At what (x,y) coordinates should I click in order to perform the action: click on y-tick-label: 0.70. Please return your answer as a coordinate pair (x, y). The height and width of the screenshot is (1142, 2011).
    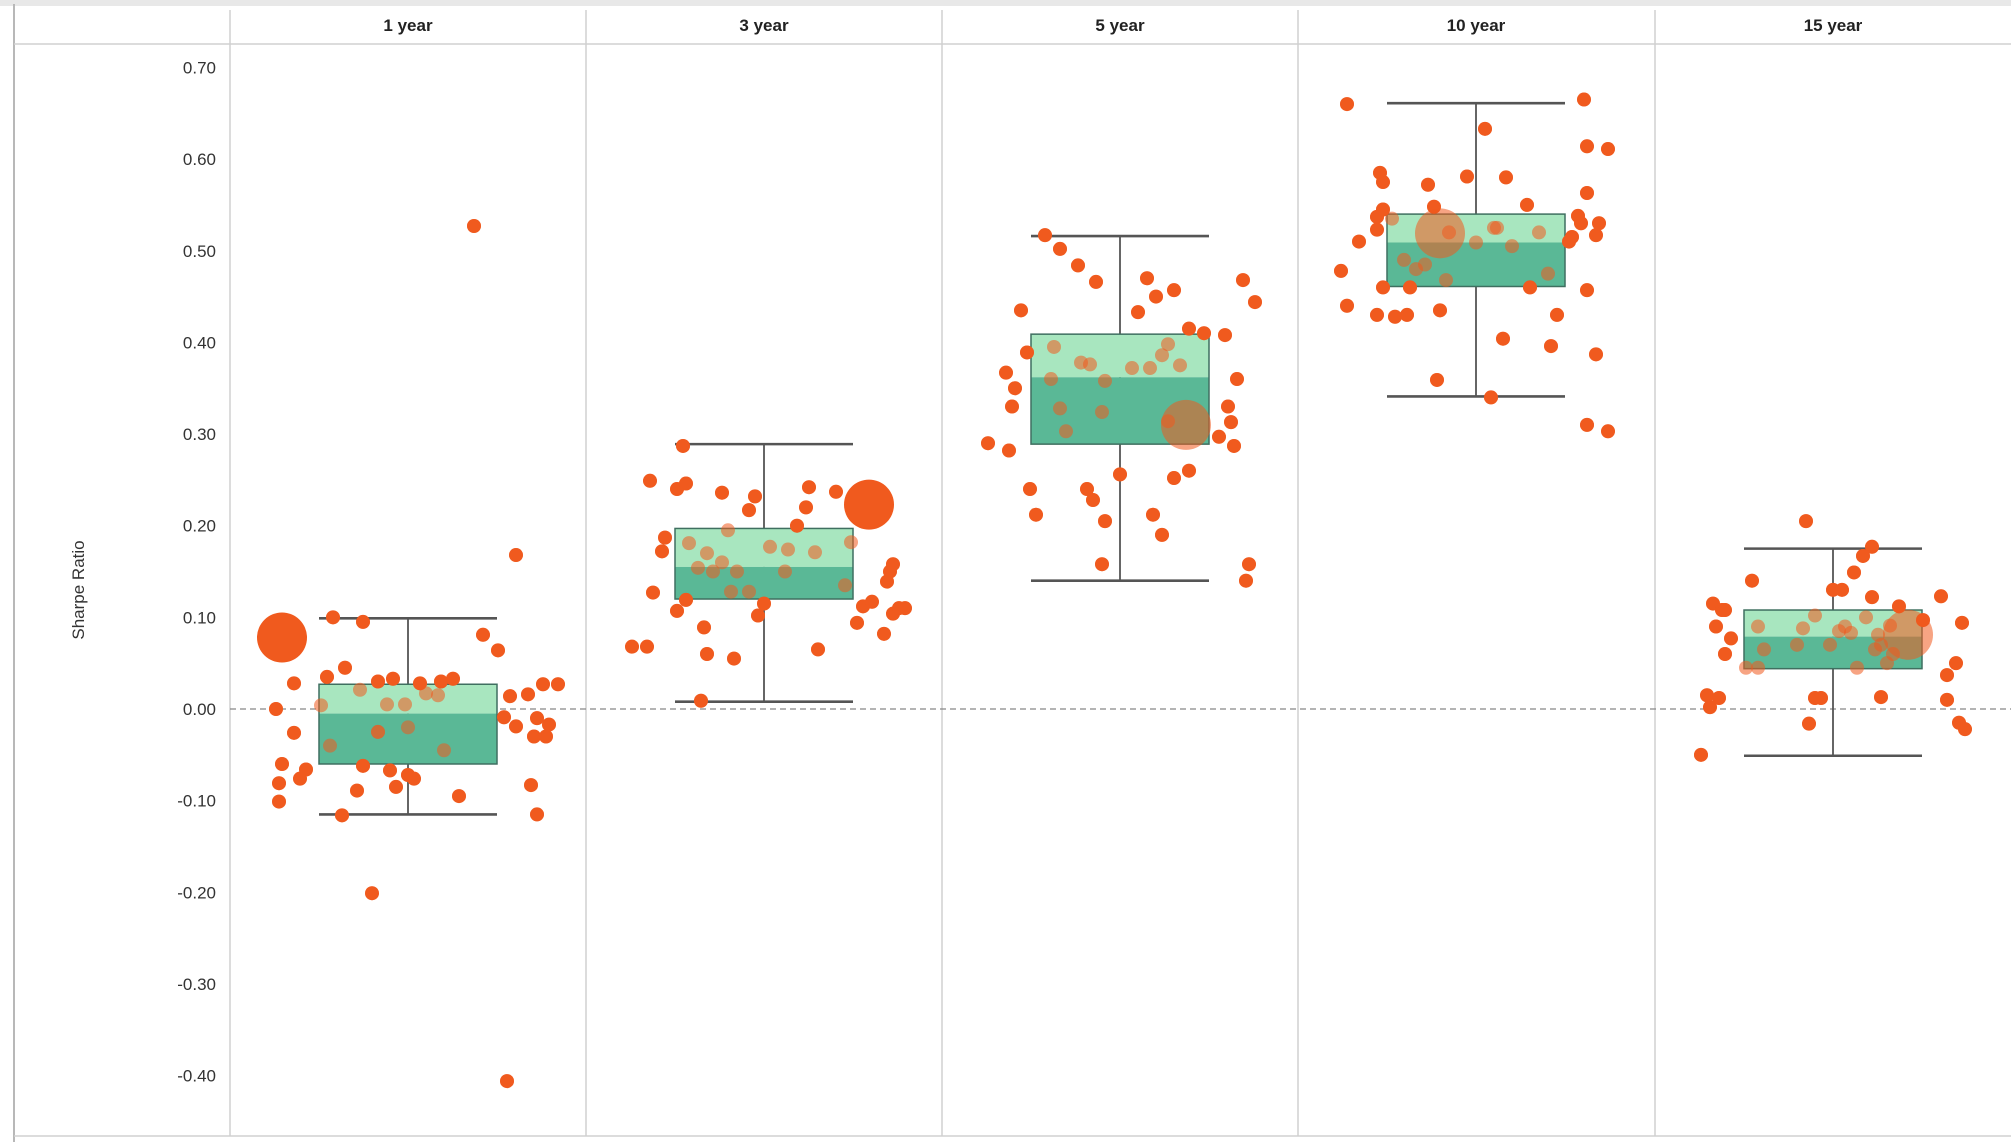
    Looking at the image, I should click on (199, 67).